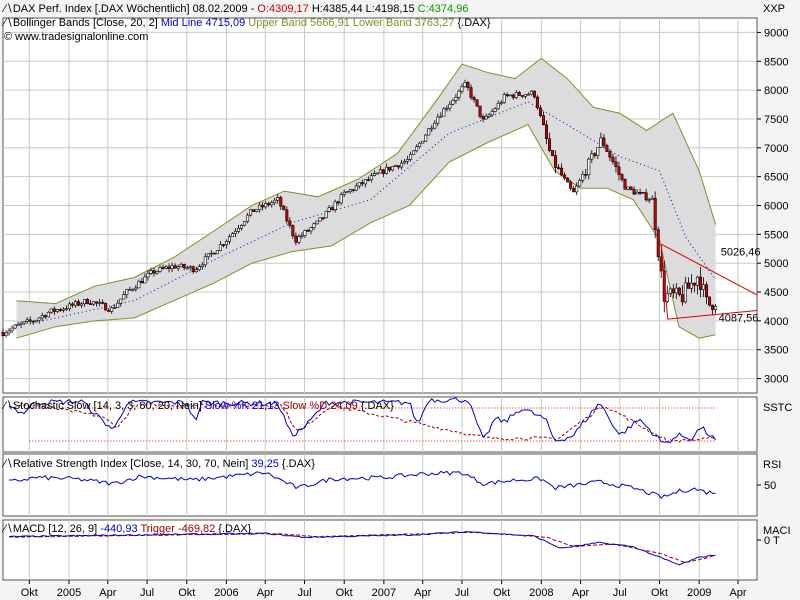 The height and width of the screenshot is (600, 800). What do you see at coordinates (233, 529) in the screenshot?
I see `macd-header-symbol: {.DAX}` at bounding box center [233, 529].